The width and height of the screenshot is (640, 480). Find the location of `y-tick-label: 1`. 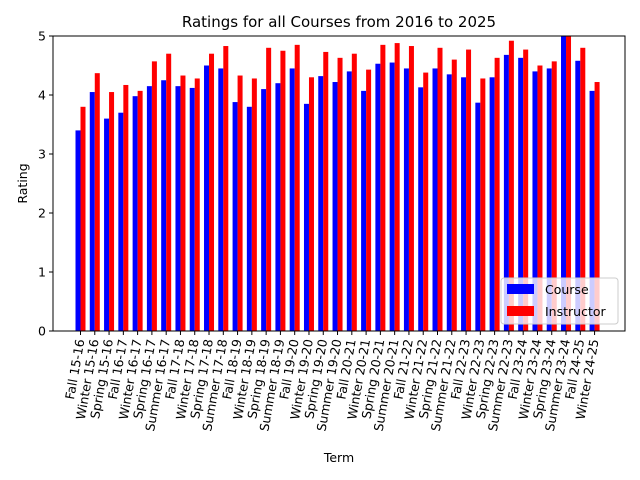

y-tick-label: 1 is located at coordinates (42, 272).